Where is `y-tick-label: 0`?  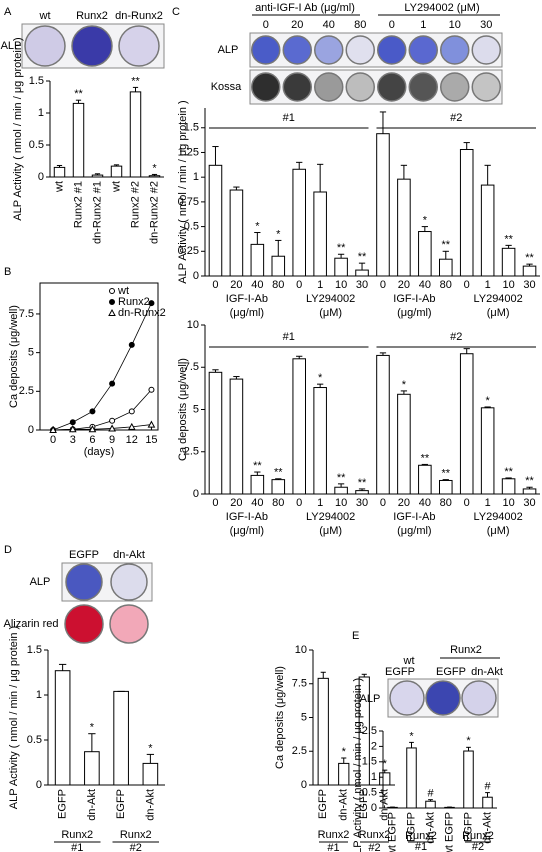 y-tick-label: 0 is located at coordinates (304, 785).